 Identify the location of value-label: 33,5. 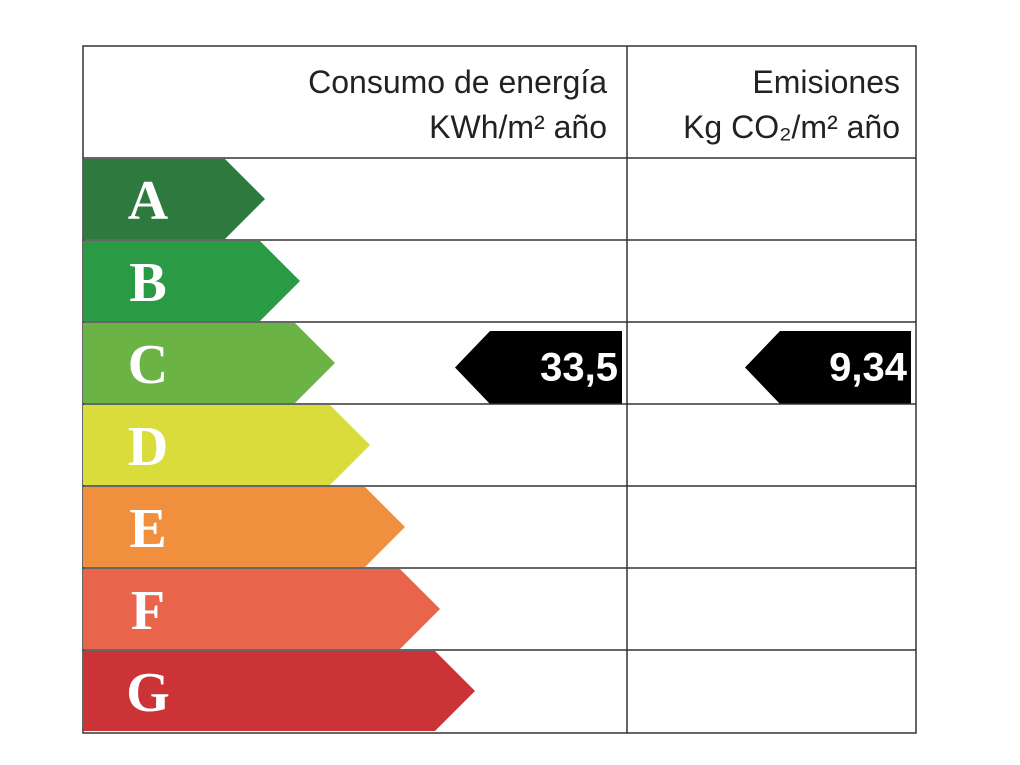
(579, 368).